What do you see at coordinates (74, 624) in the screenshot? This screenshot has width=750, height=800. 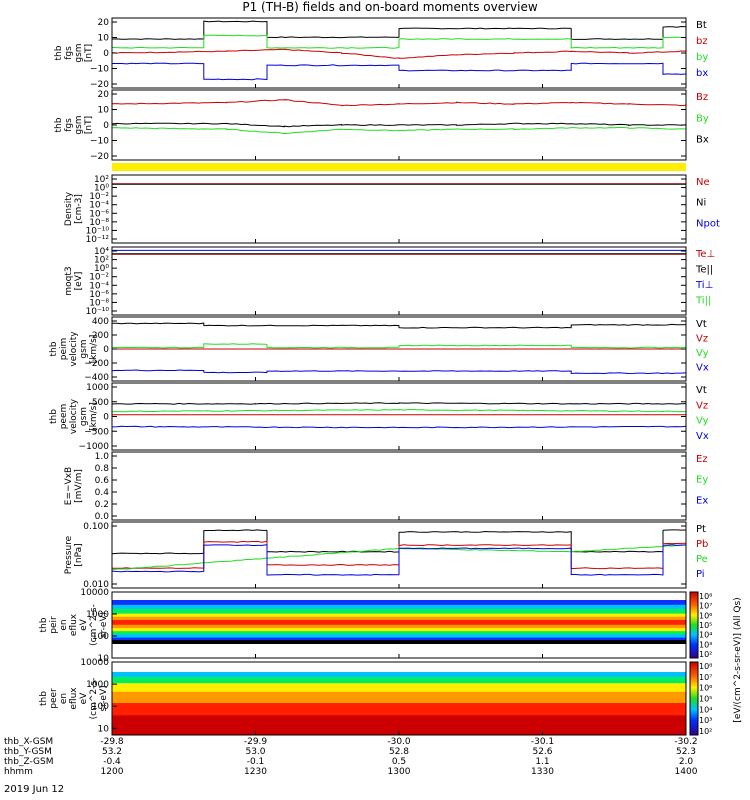 I see `y-axis-label: eflux` at bounding box center [74, 624].